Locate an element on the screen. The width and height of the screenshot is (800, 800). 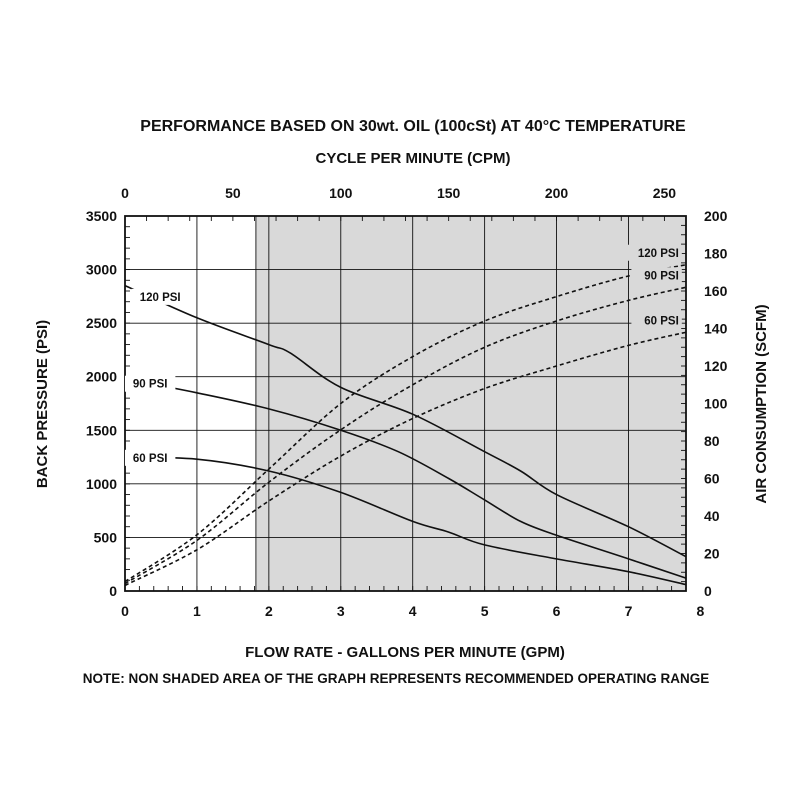
x-tick-label: 6 is located at coordinates (557, 611).